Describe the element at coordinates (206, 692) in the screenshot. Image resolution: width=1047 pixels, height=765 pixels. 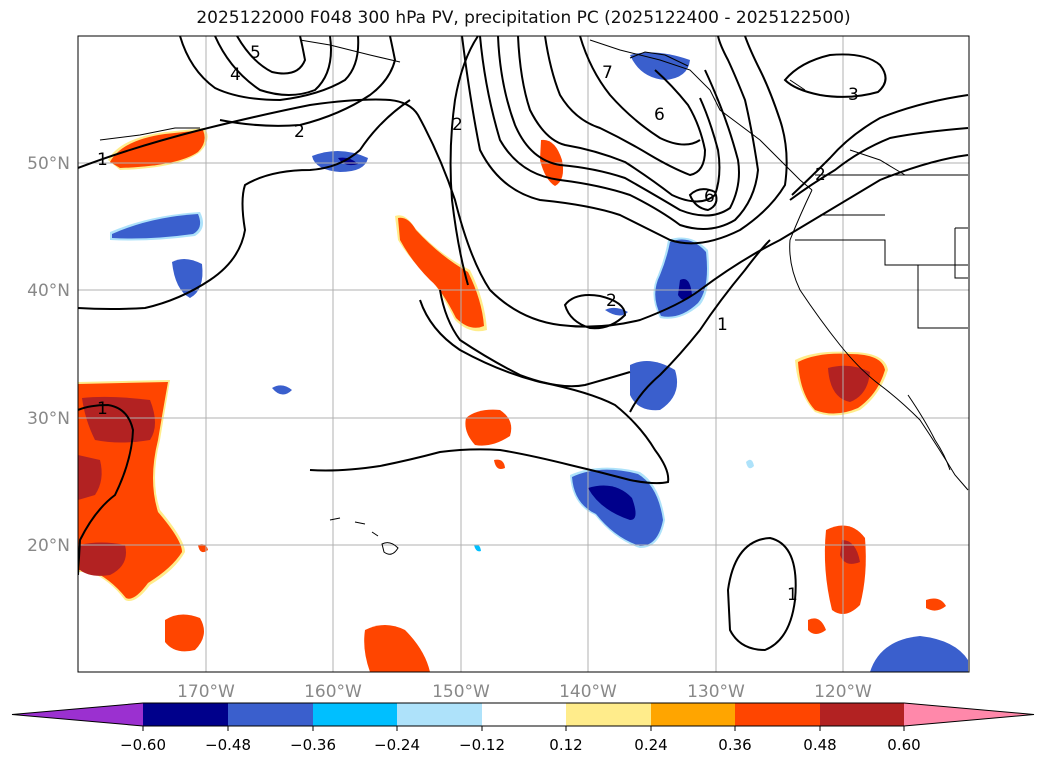
I see `lon-tick-label: 170°W` at that location.